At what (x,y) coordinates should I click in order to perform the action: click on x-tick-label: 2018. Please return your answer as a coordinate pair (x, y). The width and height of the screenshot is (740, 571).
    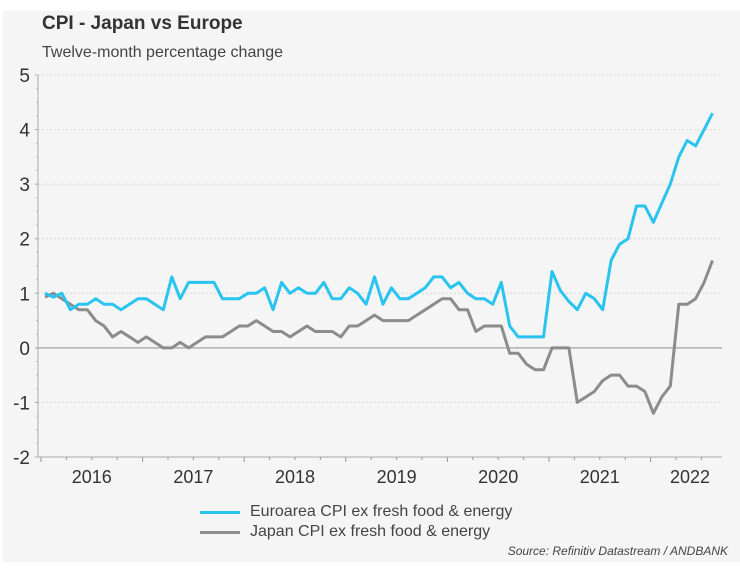
    Looking at the image, I should click on (295, 477).